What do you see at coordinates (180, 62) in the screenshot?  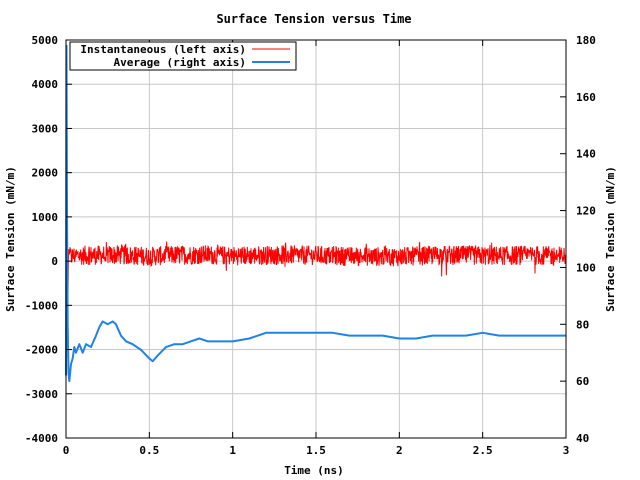 I see `legend-label-average: Average (right axis)` at bounding box center [180, 62].